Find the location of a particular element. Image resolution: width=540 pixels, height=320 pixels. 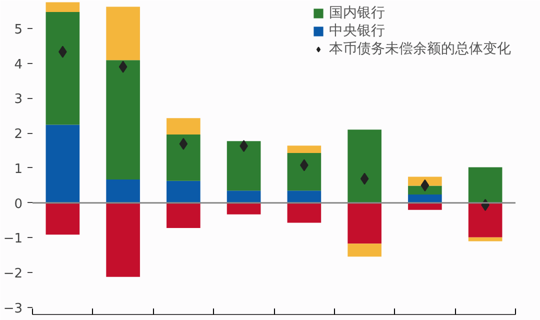

legend-label: 中央银行 is located at coordinates (357, 31).